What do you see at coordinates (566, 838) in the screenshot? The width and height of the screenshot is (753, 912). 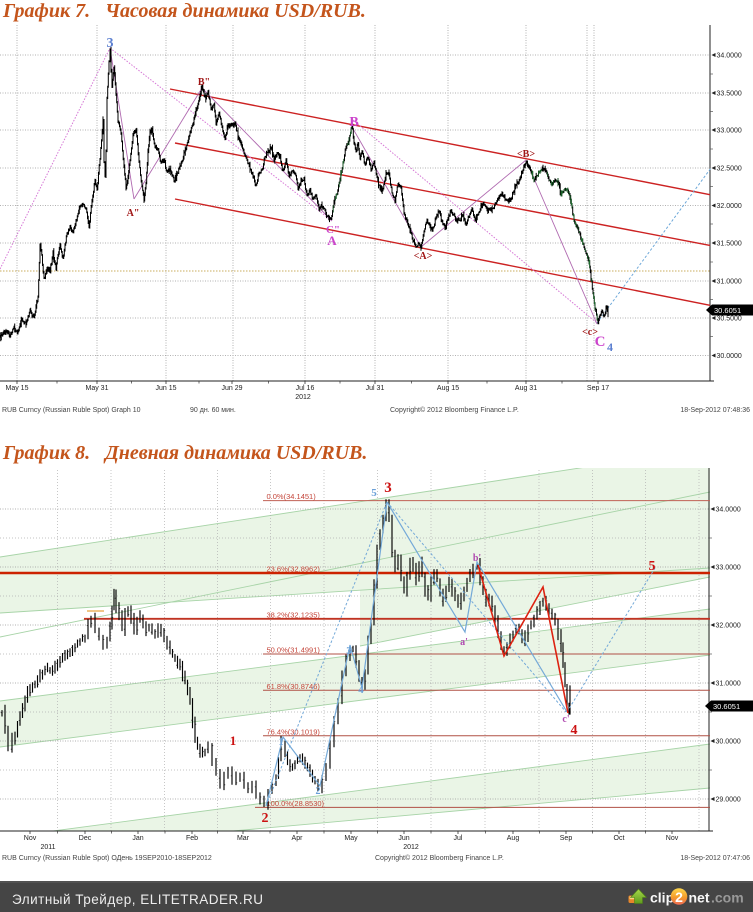 I see `svg-text: Sep` at bounding box center [566, 838].